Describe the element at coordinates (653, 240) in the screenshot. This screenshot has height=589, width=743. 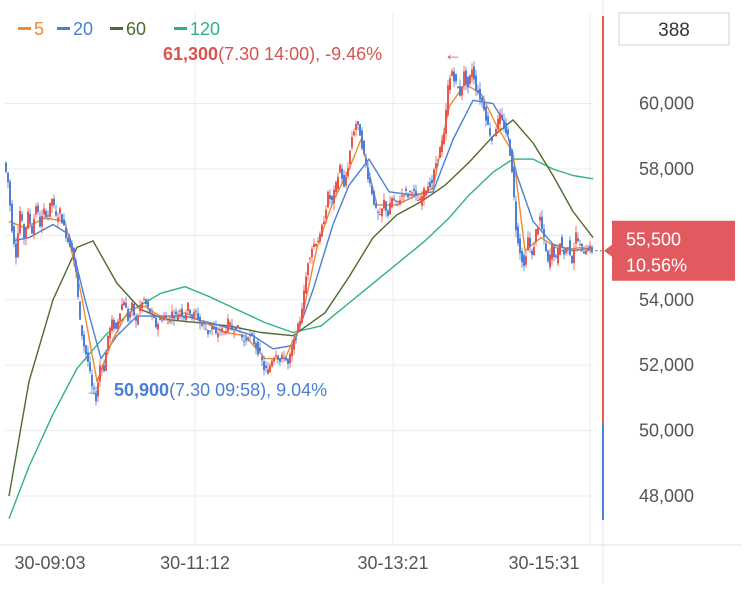
I see `current-price-value: 55,500` at that location.